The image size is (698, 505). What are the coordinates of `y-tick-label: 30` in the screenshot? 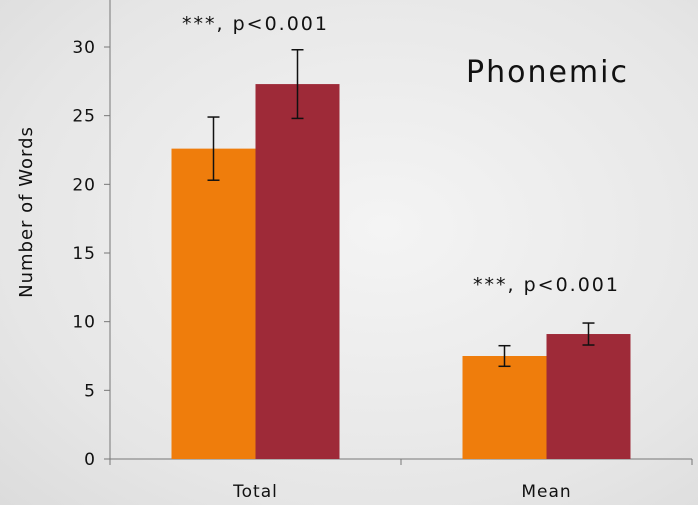 It's located at (84, 48).